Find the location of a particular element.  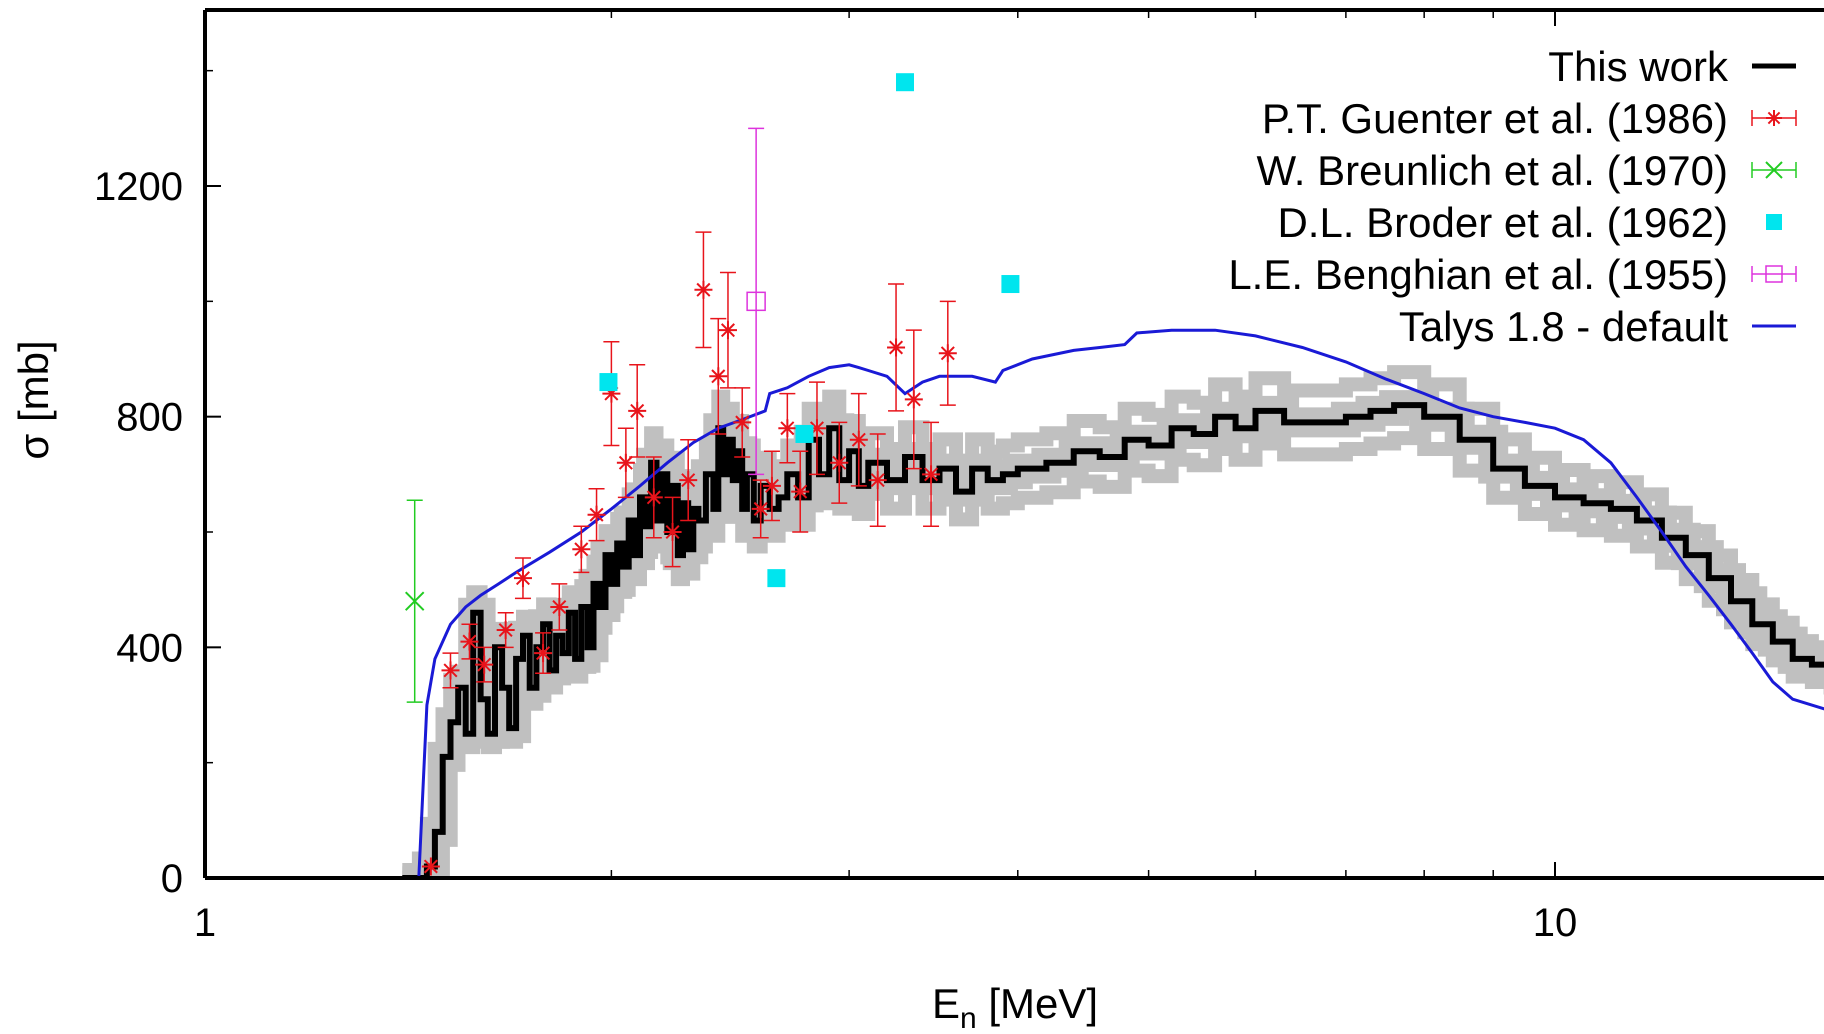

guenter-point-13-star-d2 is located at coordinates (653, 497).